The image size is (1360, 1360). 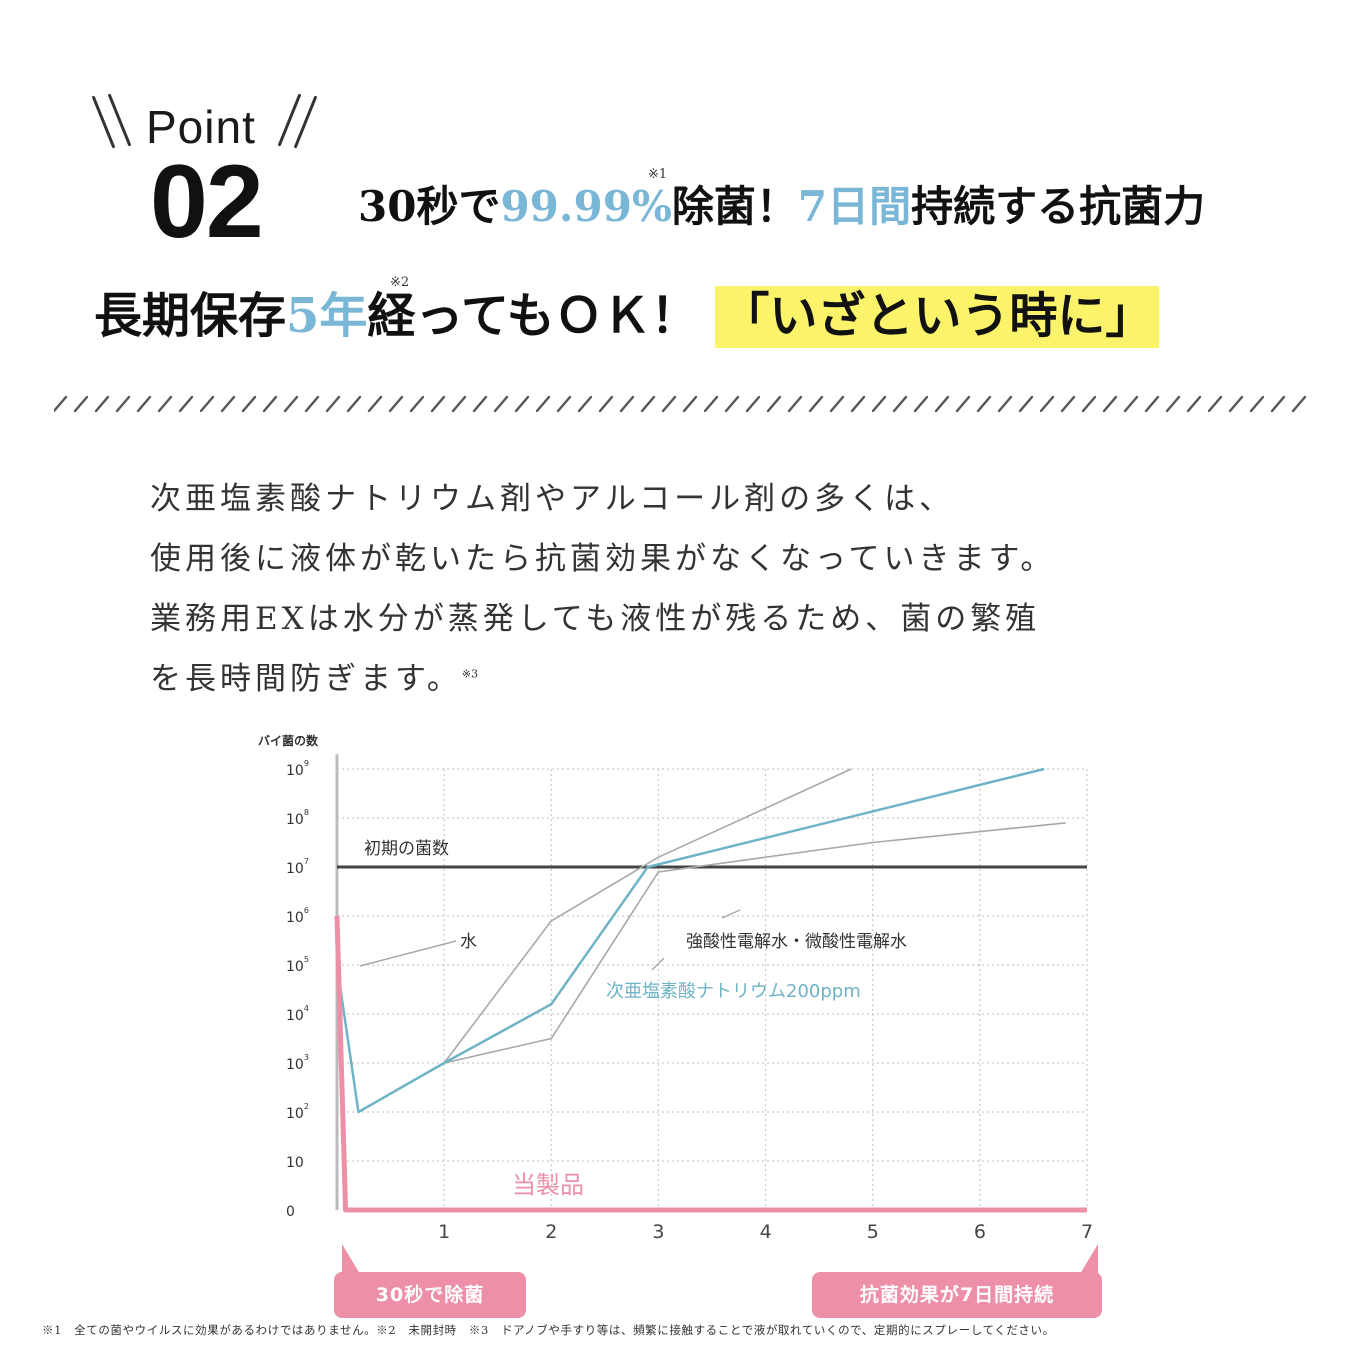 I want to click on y-tick-label: 10⁷, so click(x=297, y=867).